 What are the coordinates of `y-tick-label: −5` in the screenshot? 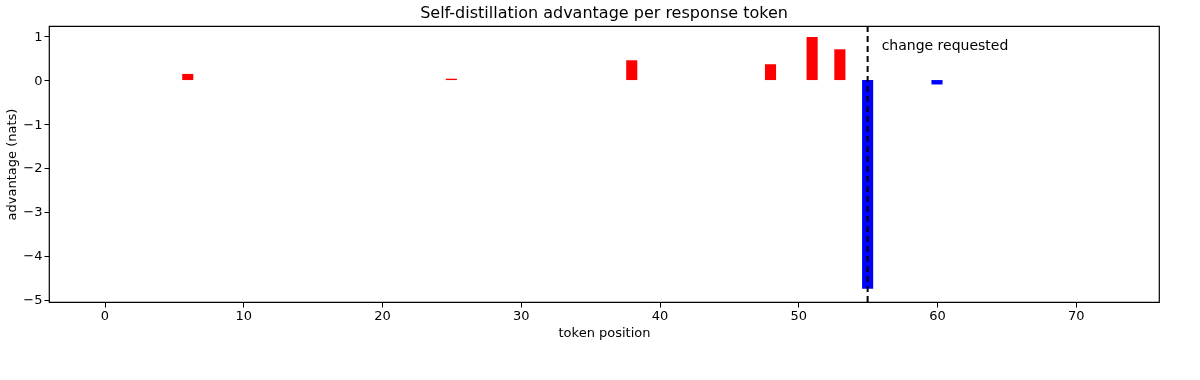 It's located at (33, 300).